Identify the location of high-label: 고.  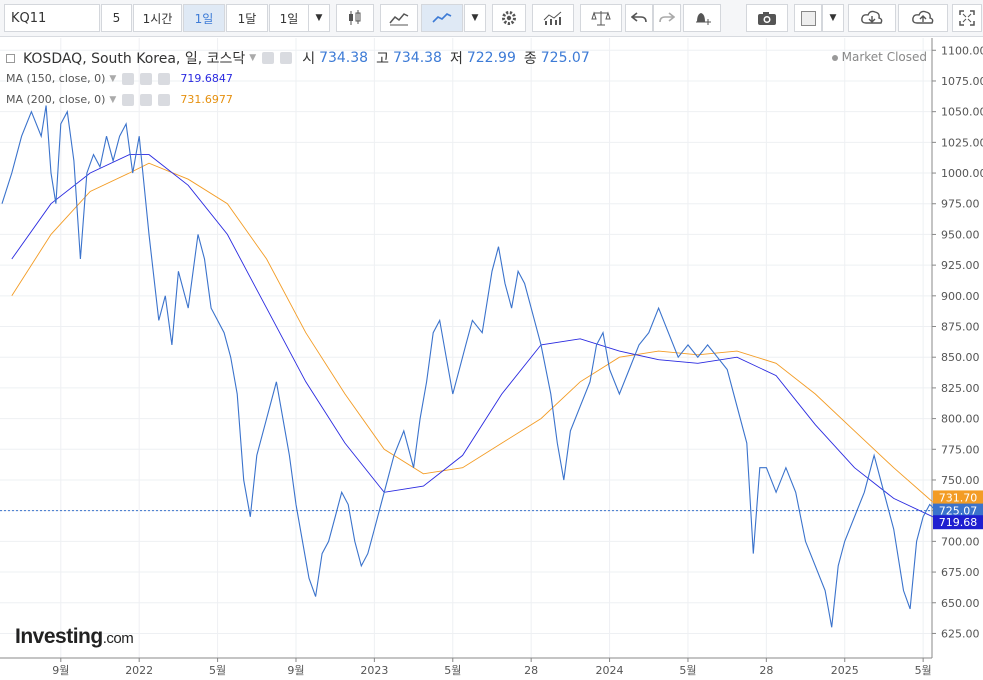
(382, 59).